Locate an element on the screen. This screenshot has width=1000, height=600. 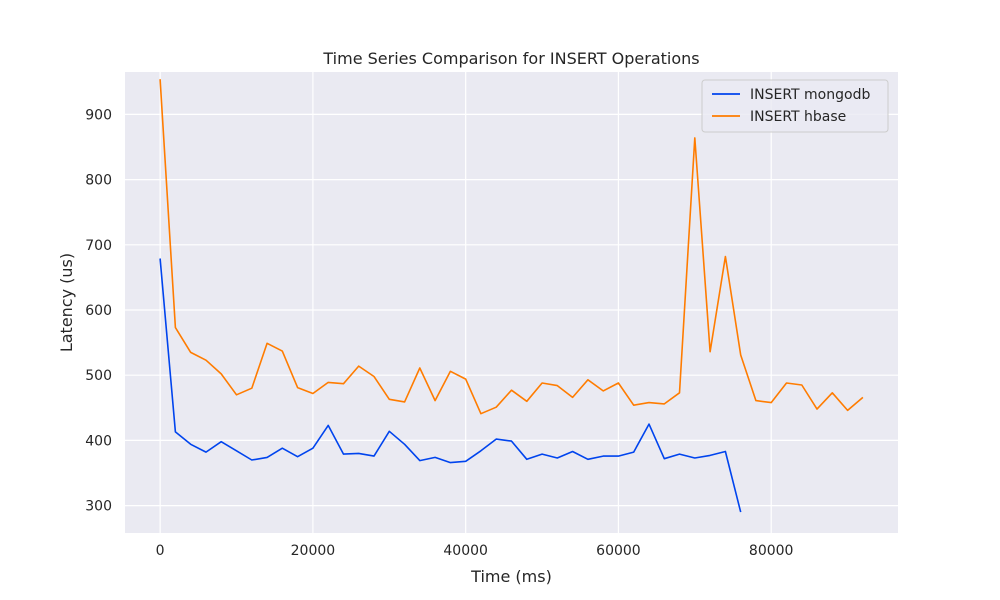
legend: INSERT mongodb INSERT hbase is located at coordinates (795, 106).